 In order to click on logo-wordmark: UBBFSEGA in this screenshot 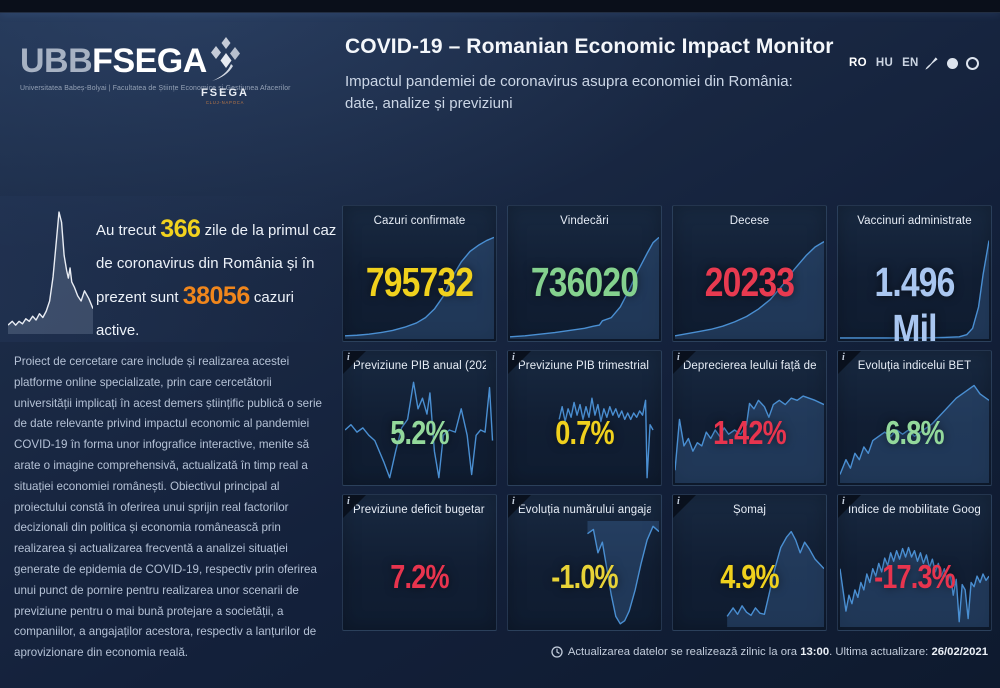, I will do `click(155, 61)`.